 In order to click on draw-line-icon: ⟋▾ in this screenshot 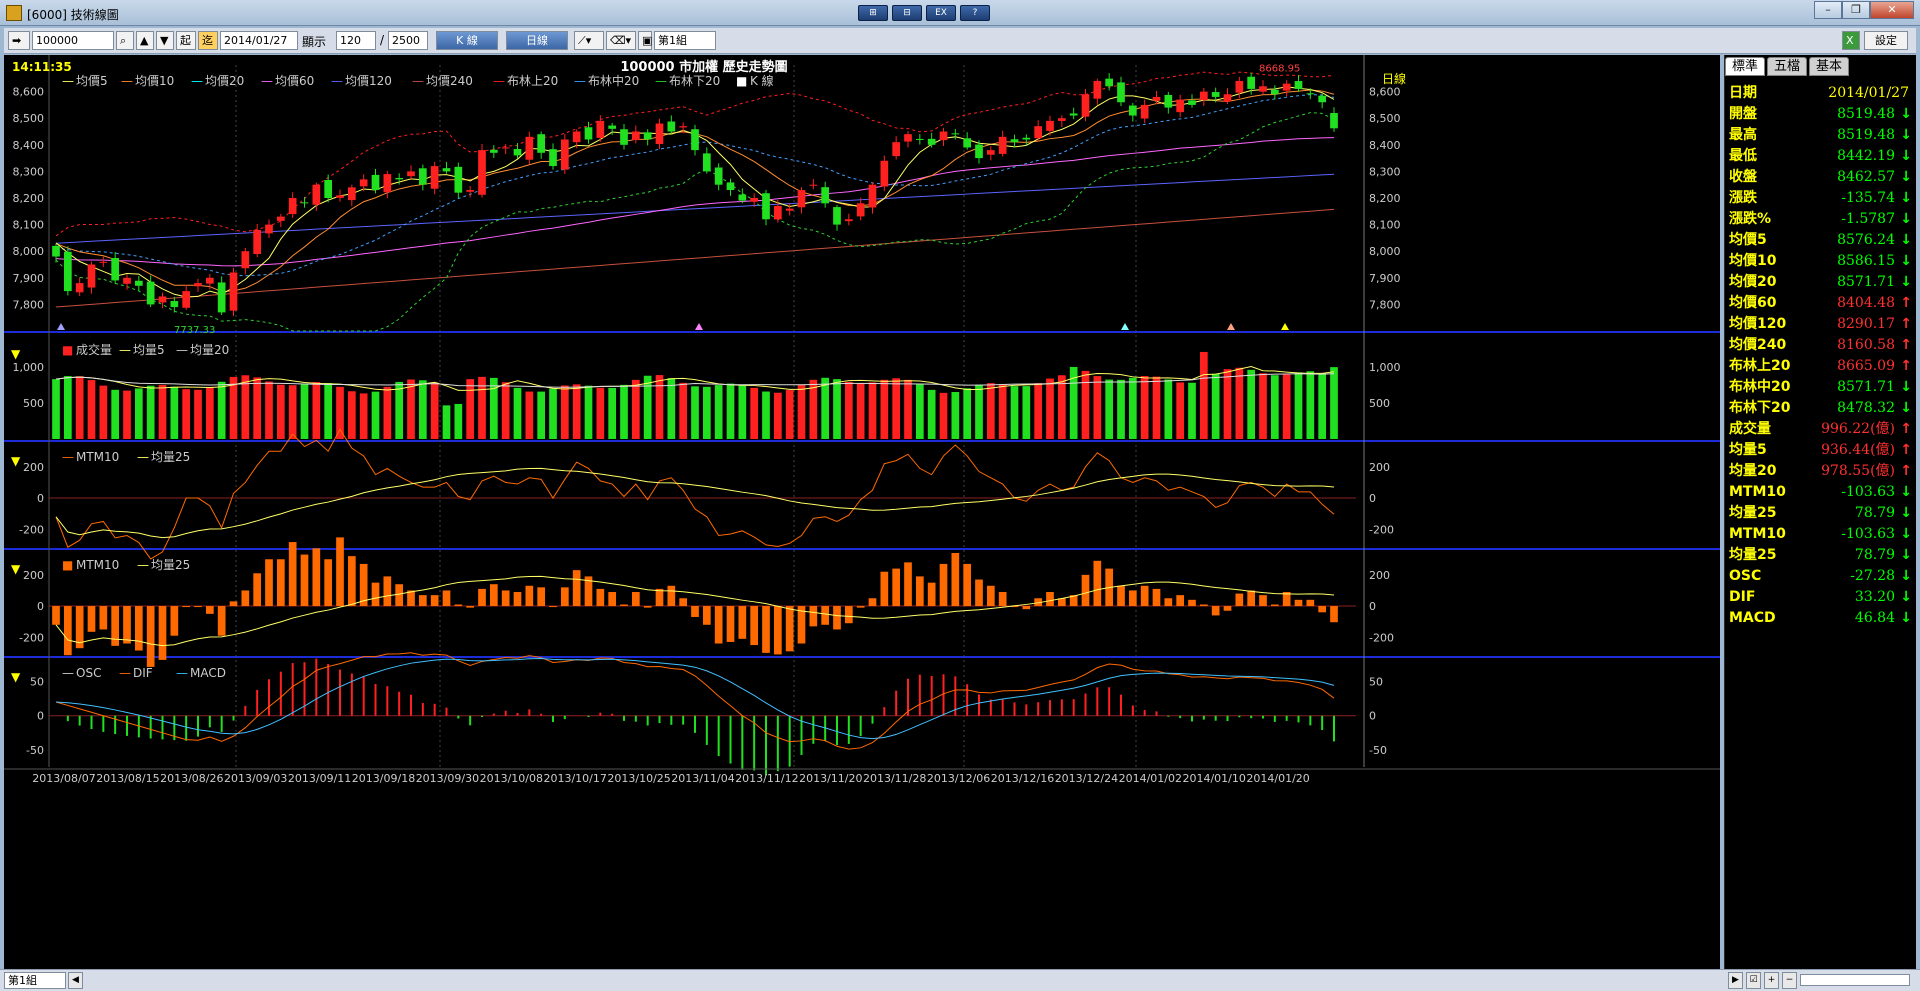, I will do `click(589, 40)`.